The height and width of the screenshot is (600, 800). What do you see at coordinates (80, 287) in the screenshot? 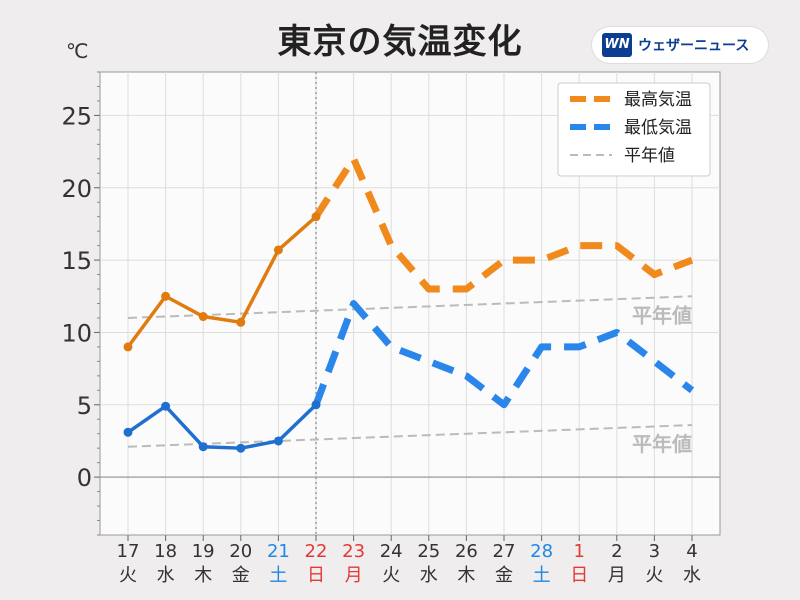
I see `y-axis: ℃ 0 5 10 15 20 25` at bounding box center [80, 287].